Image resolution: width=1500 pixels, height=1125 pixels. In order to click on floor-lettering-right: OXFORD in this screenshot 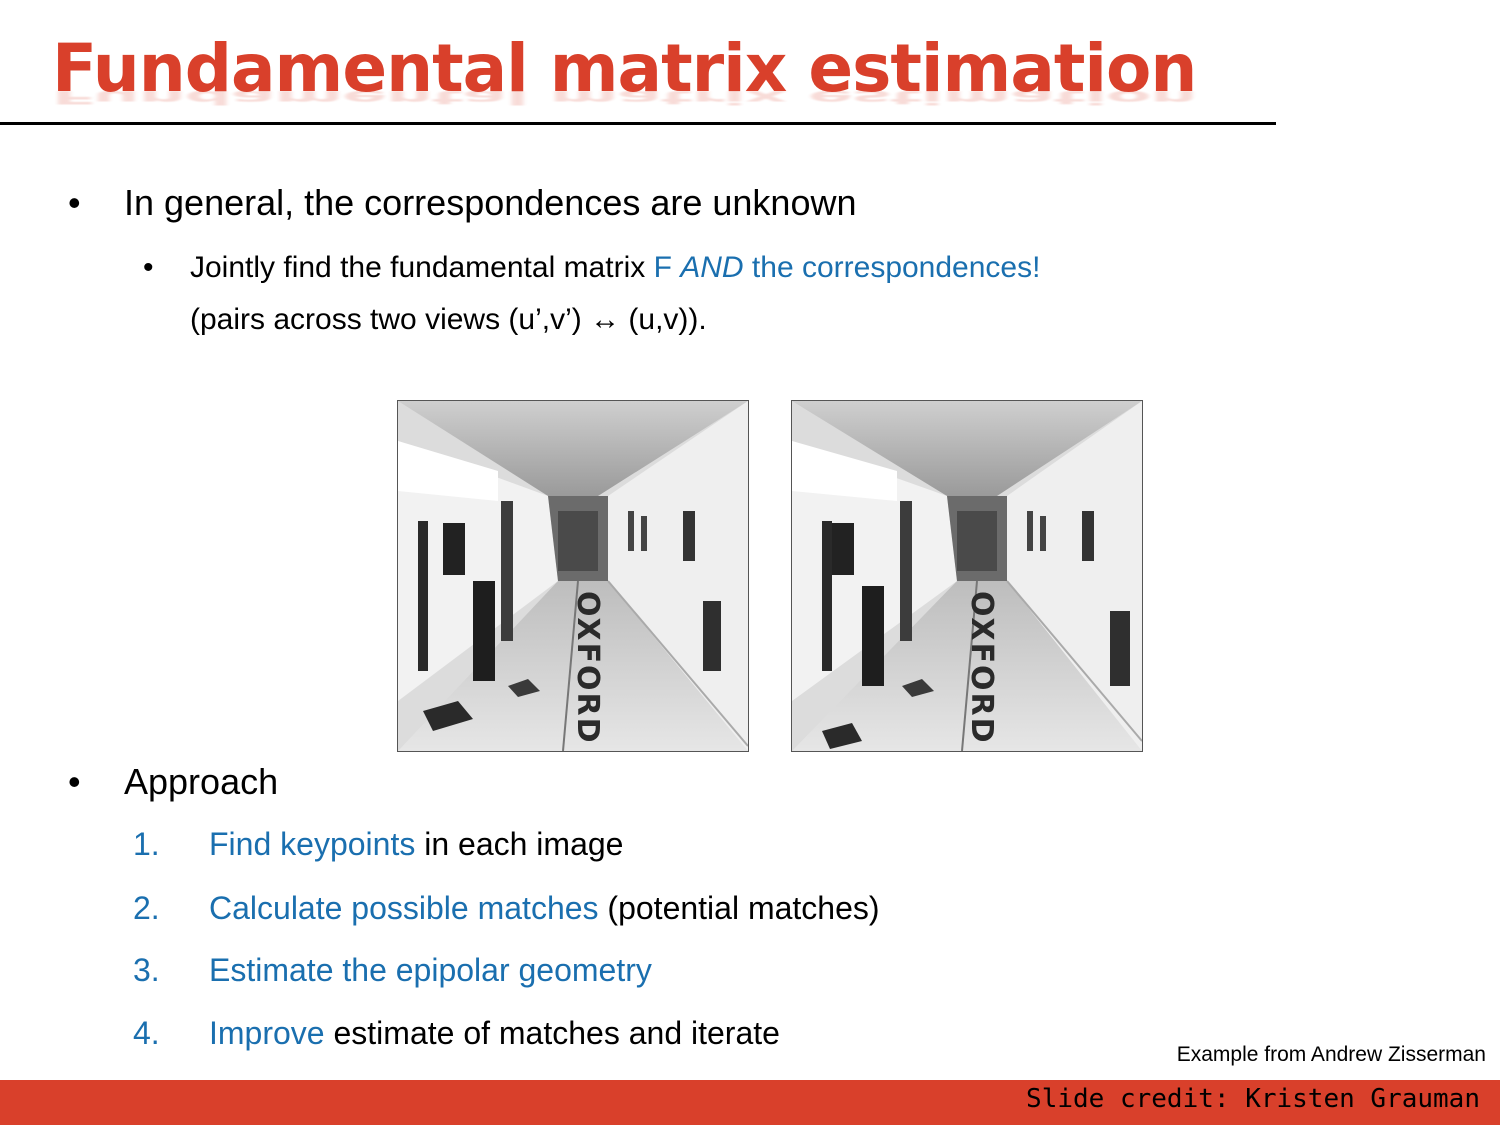, I will do `click(981, 668)`.